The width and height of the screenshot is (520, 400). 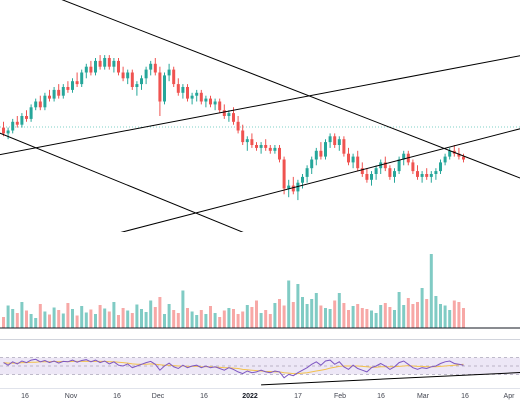 I want to click on x-tick-label: Dec, so click(x=158, y=396).